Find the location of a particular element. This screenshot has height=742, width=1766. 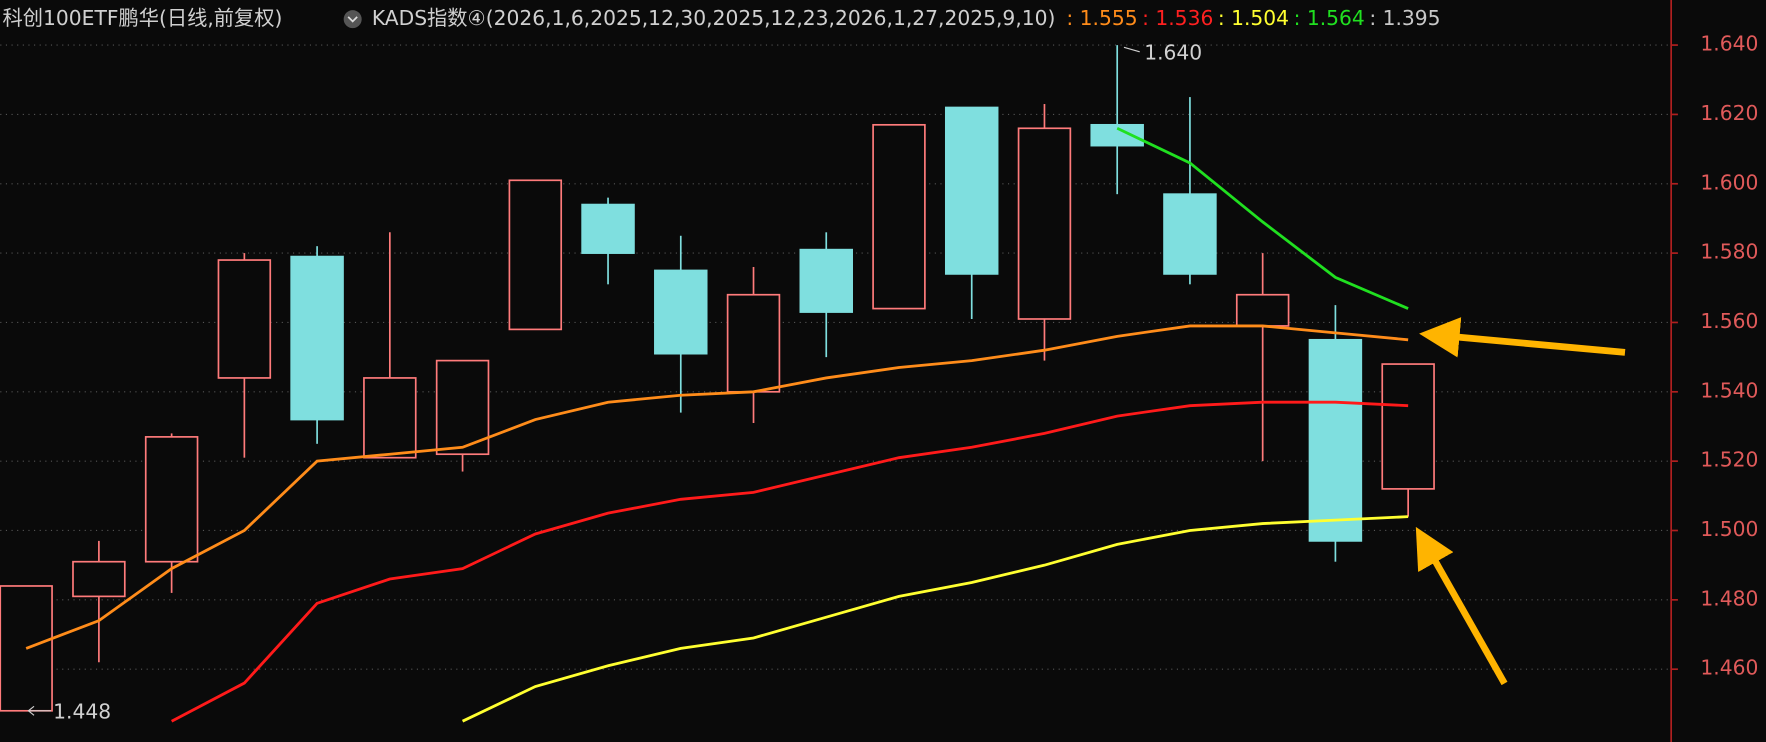

y-tick-label: 1.520 is located at coordinates (1729, 460).